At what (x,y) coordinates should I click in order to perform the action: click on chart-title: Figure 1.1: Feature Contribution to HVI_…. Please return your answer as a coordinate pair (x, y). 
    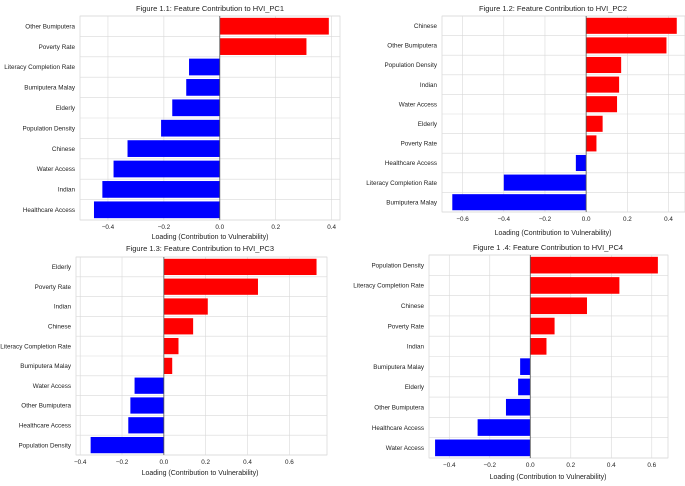
    Looking at the image, I should click on (210, 8).